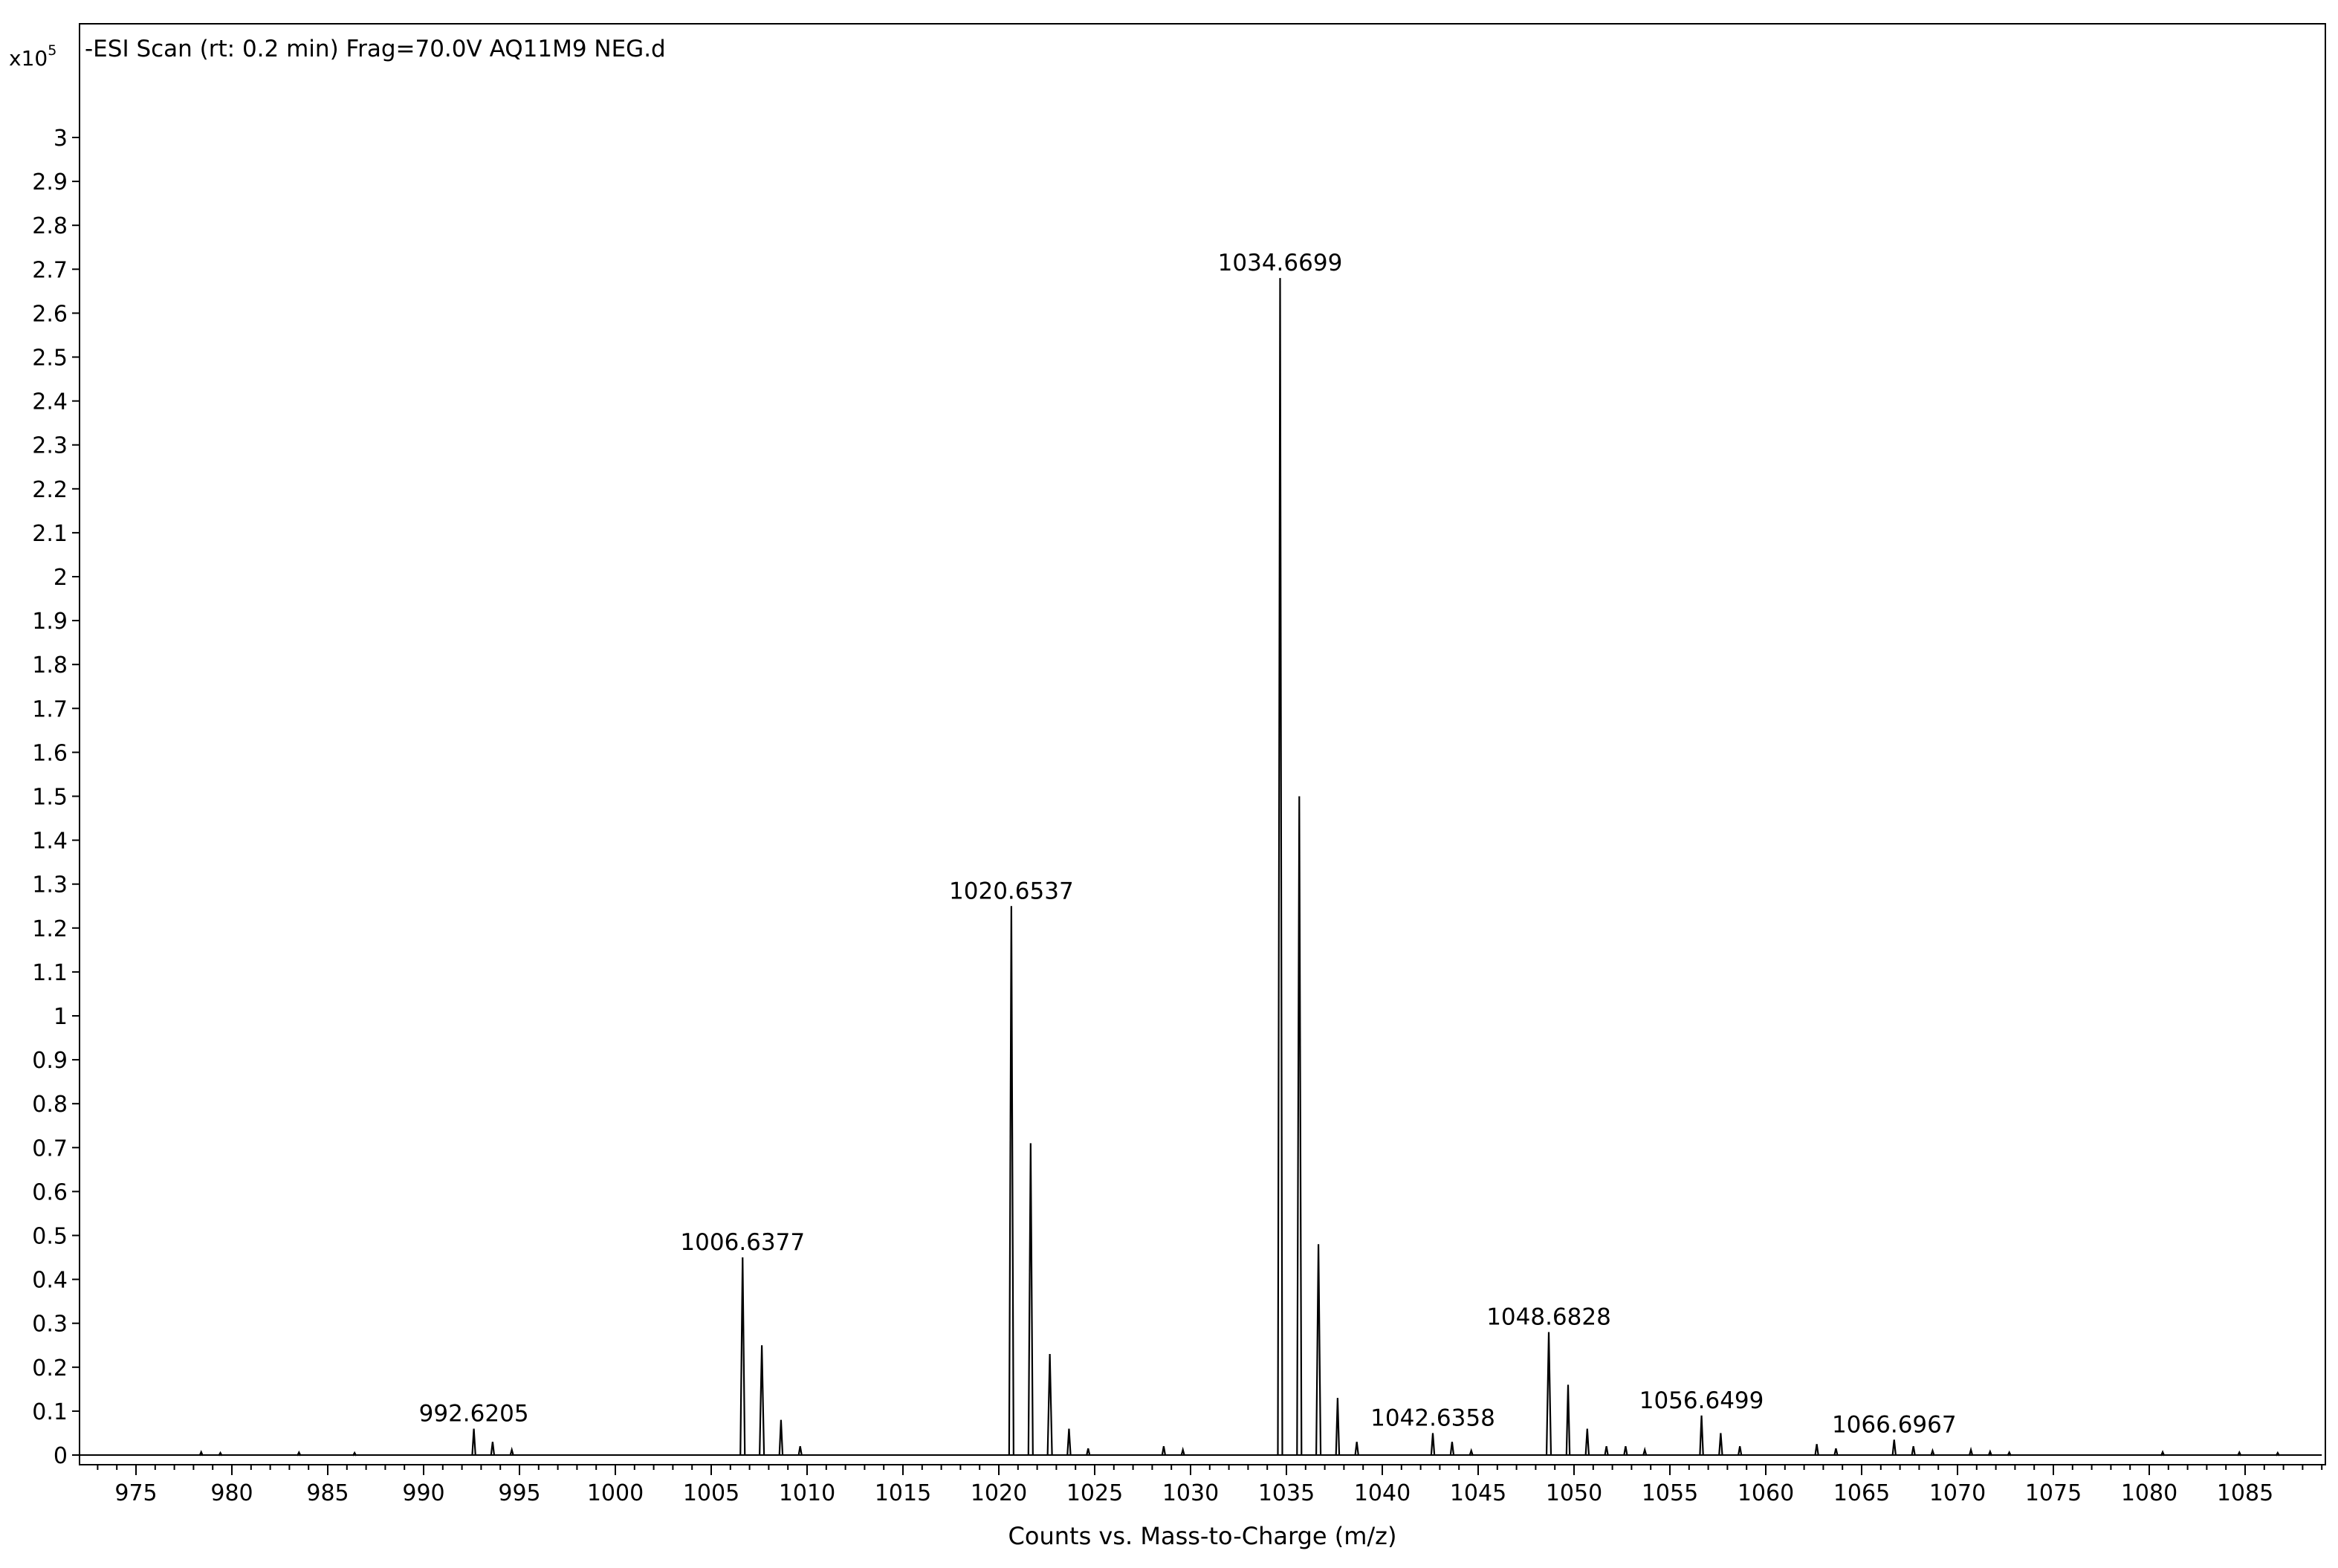 Image resolution: width=2338 pixels, height=1568 pixels. What do you see at coordinates (50, 359) in the screenshot?
I see `y-tick-label: 2.5` at bounding box center [50, 359].